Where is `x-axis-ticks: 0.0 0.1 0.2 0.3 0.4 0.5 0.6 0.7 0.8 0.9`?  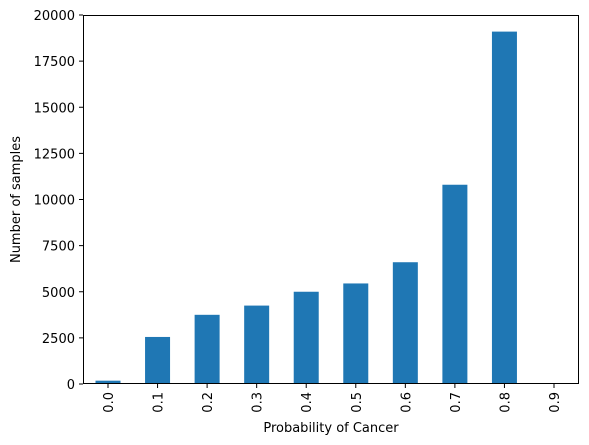 x-axis-ticks: 0.0 0.1 0.2 0.3 0.4 0.5 0.6 0.7 0.8 0.9 is located at coordinates (332, 398).